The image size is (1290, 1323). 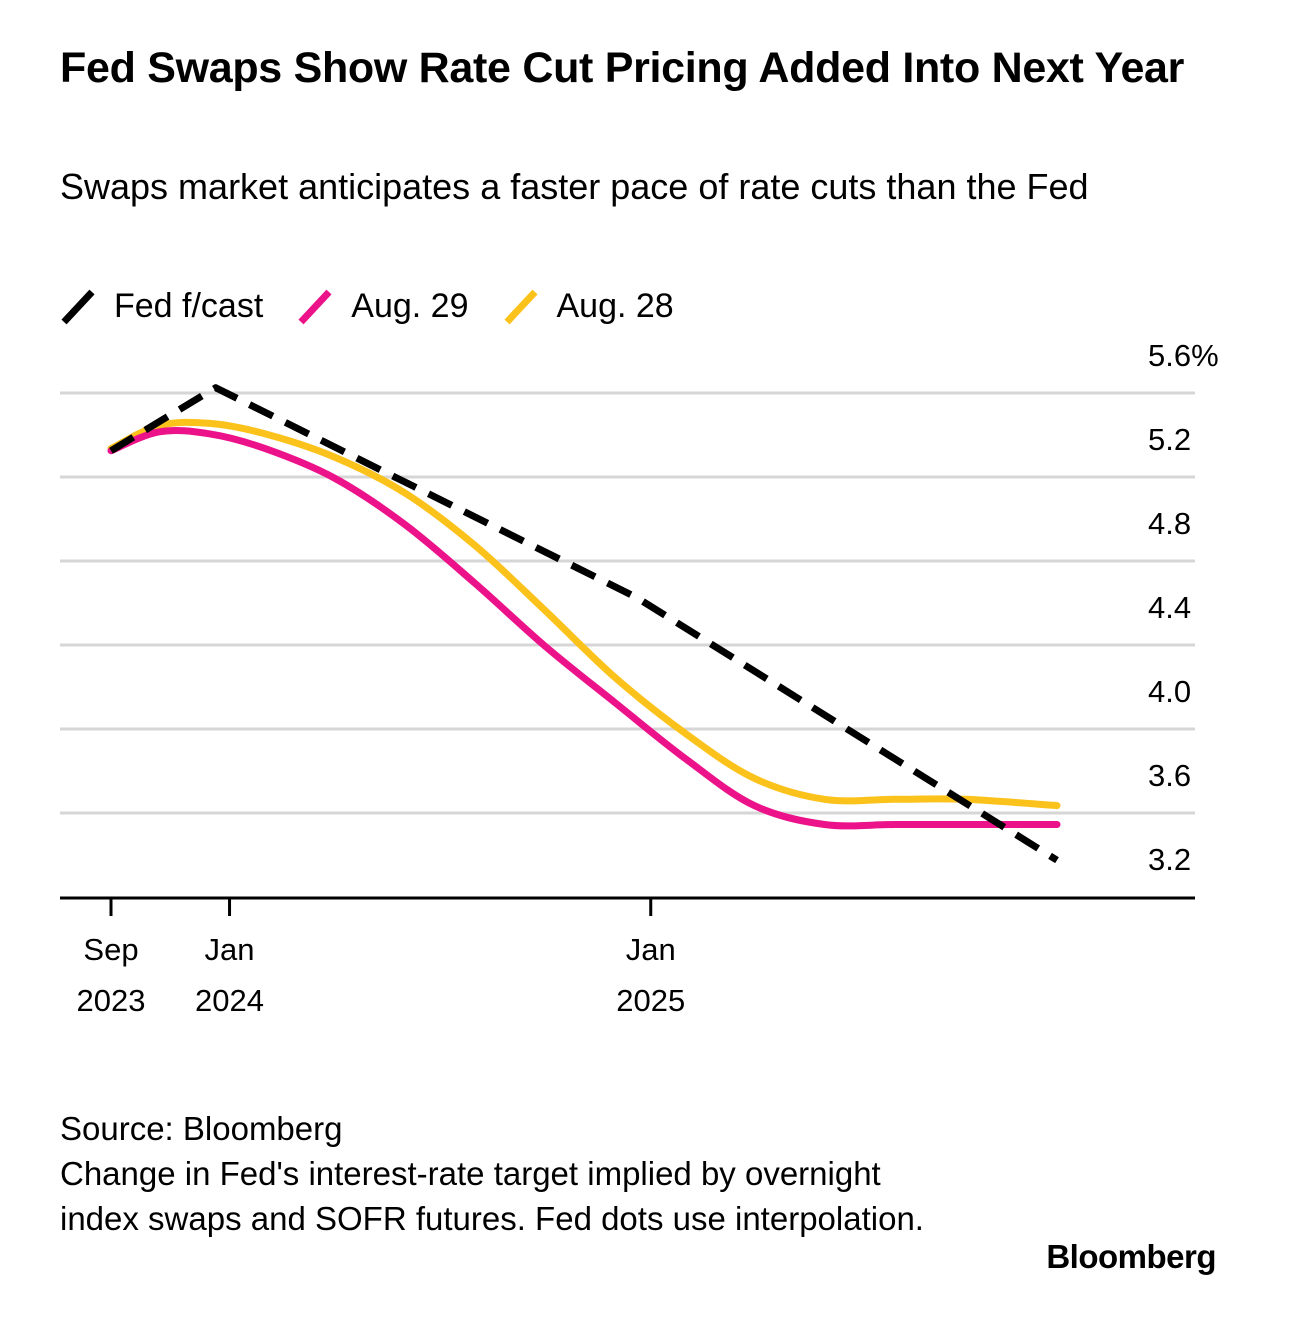 I want to click on x-tick-label: 2025, so click(x=650, y=1000).